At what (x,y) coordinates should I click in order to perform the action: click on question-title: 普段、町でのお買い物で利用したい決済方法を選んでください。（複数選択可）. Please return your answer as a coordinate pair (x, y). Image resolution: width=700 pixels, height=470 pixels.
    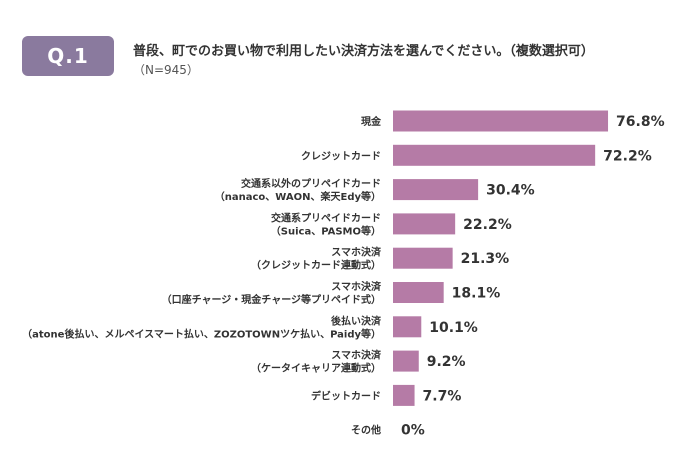
    Looking at the image, I should click on (363, 51).